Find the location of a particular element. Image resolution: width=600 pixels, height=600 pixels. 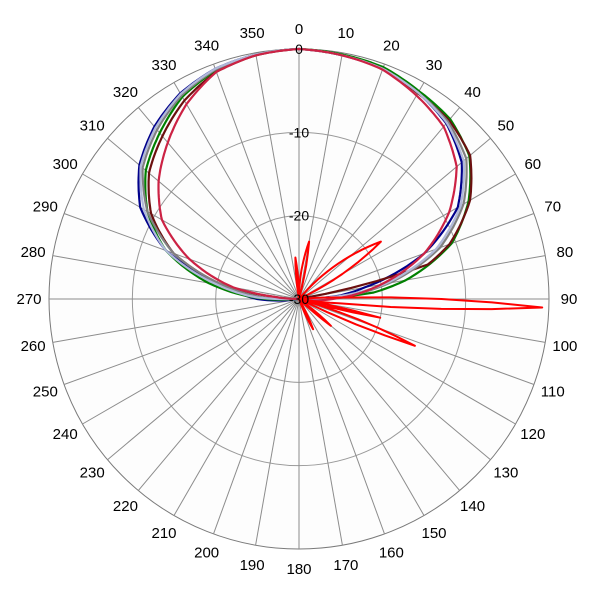

angle-tick-label: 120 is located at coordinates (532, 434).